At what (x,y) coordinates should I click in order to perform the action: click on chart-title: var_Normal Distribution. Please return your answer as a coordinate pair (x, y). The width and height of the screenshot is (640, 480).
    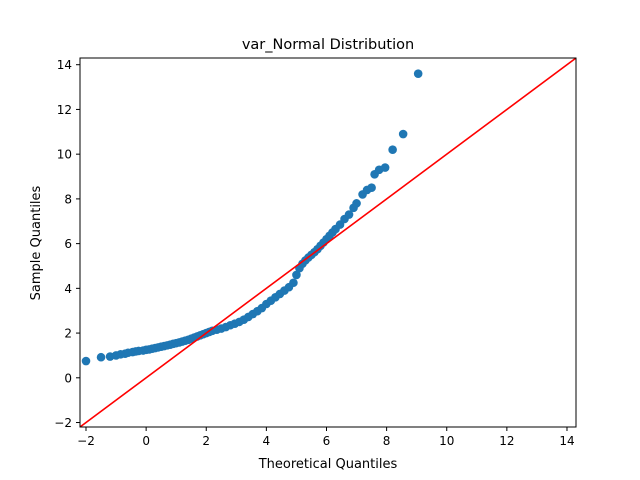
    Looking at the image, I should click on (328, 45).